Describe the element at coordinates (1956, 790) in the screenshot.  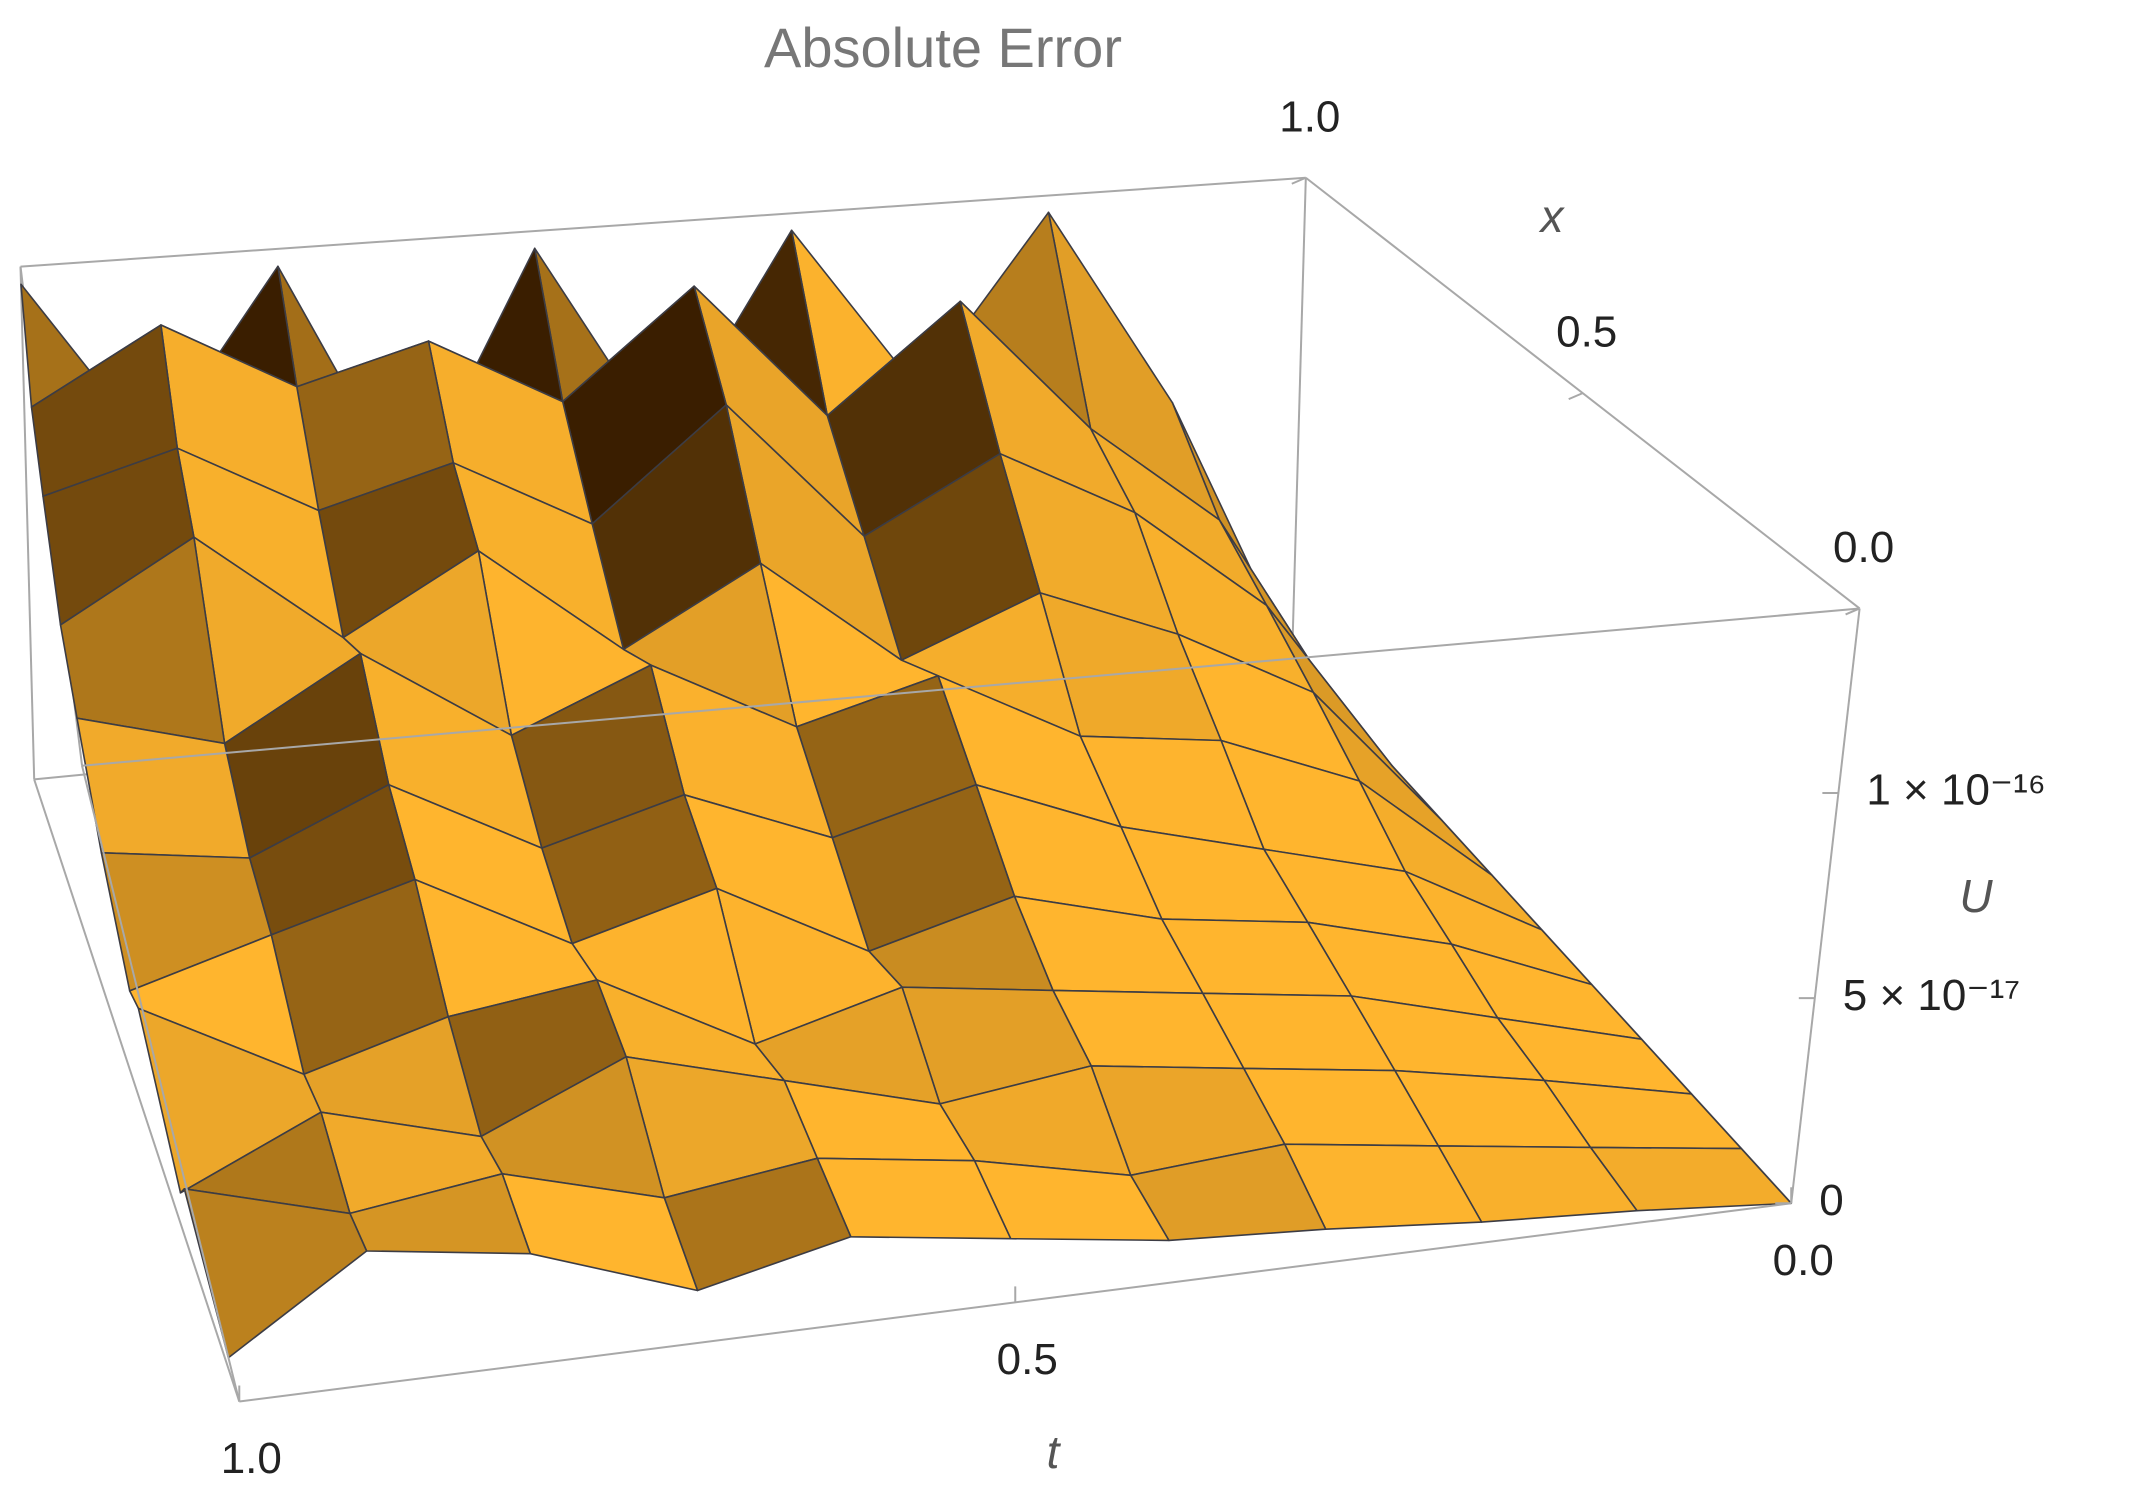
I see `z-tick-label: 1 × 10⁻¹⁶` at that location.